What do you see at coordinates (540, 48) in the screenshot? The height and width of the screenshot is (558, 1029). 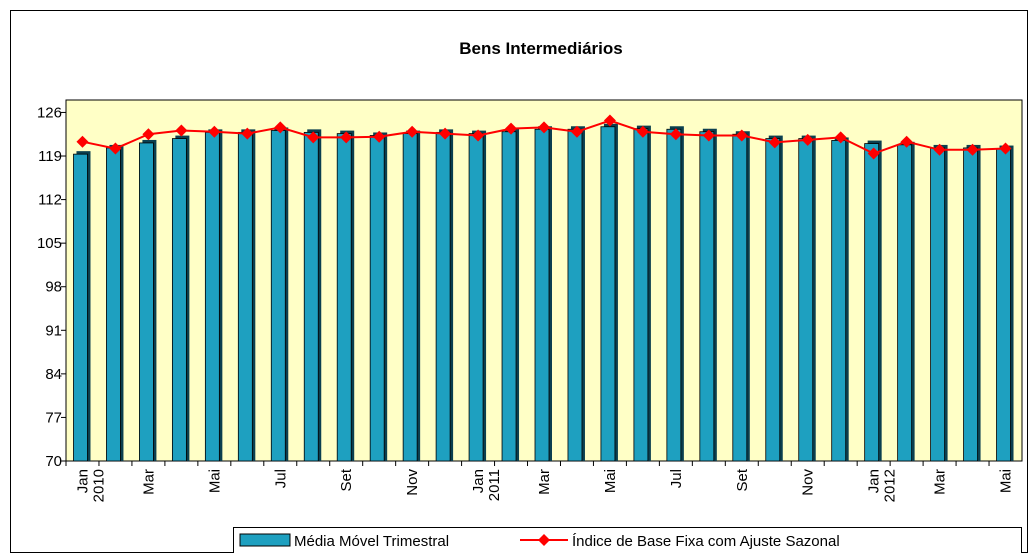 I see `chart-title: Bens Intermediários` at bounding box center [540, 48].